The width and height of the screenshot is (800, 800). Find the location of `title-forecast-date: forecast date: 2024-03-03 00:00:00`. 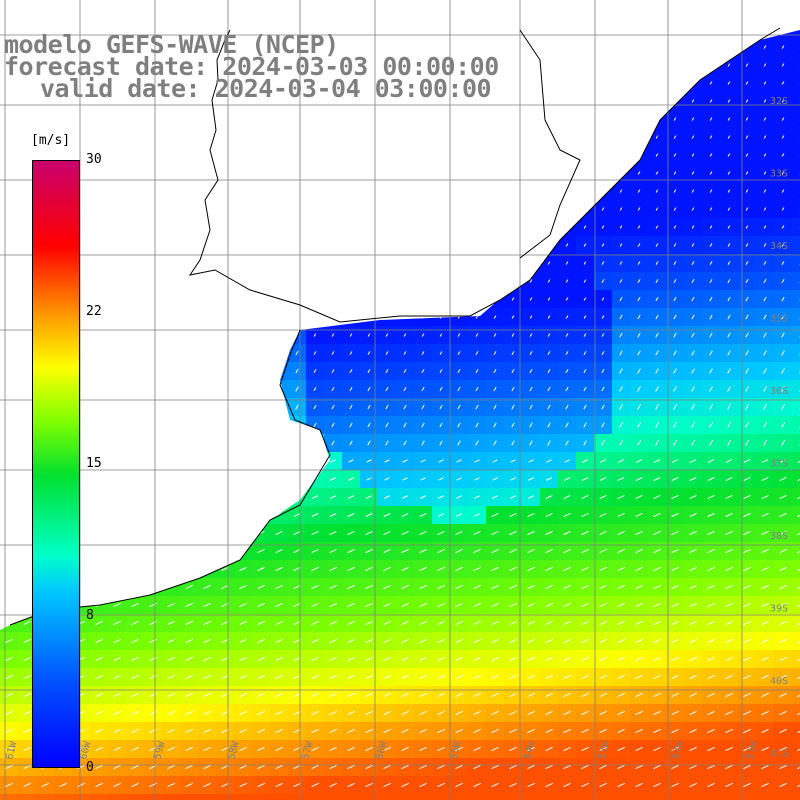

title-forecast-date: forecast date: 2024-03-03 00:00:00 is located at coordinates (251, 66).